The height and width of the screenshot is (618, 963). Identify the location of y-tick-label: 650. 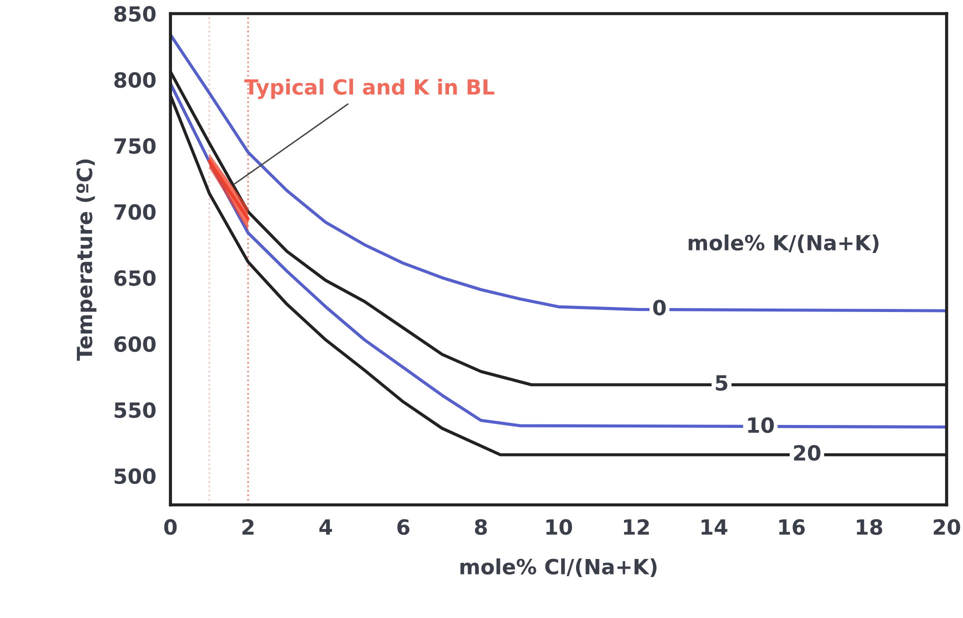
(135, 278).